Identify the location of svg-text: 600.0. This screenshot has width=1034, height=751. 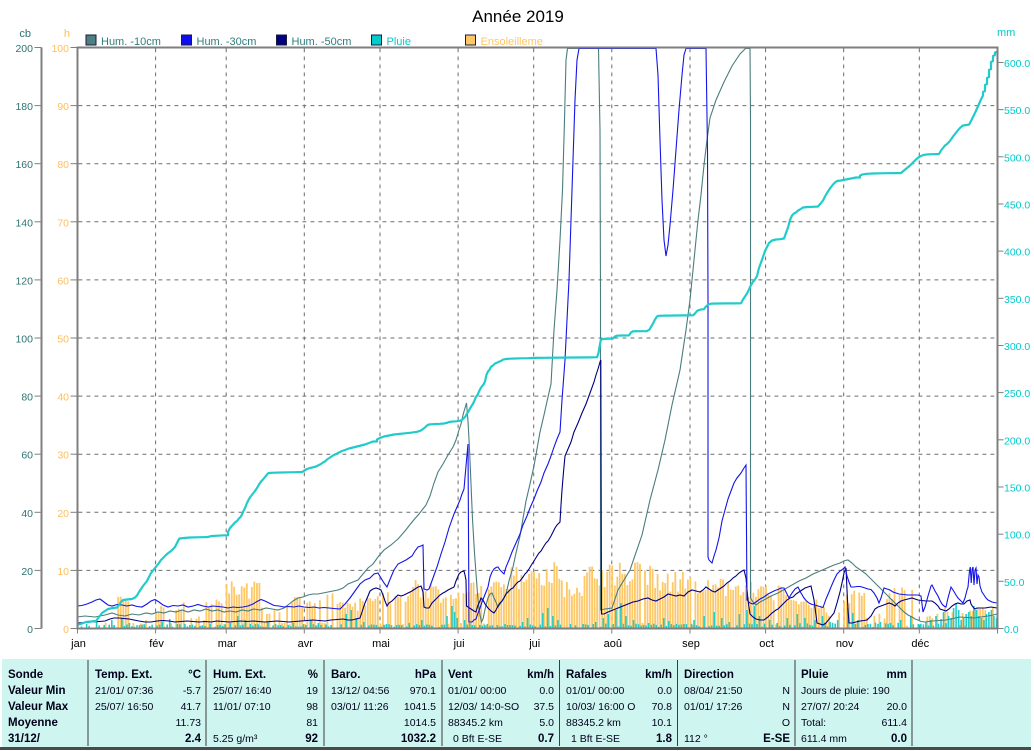
(1017, 64).